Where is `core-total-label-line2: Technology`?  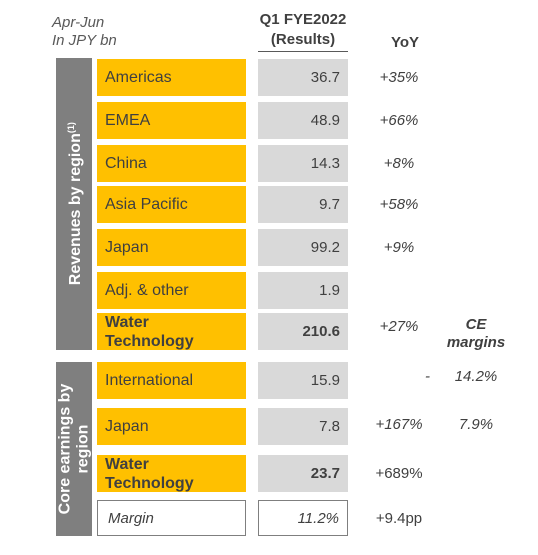
core-total-label-line2: Technology is located at coordinates (149, 483).